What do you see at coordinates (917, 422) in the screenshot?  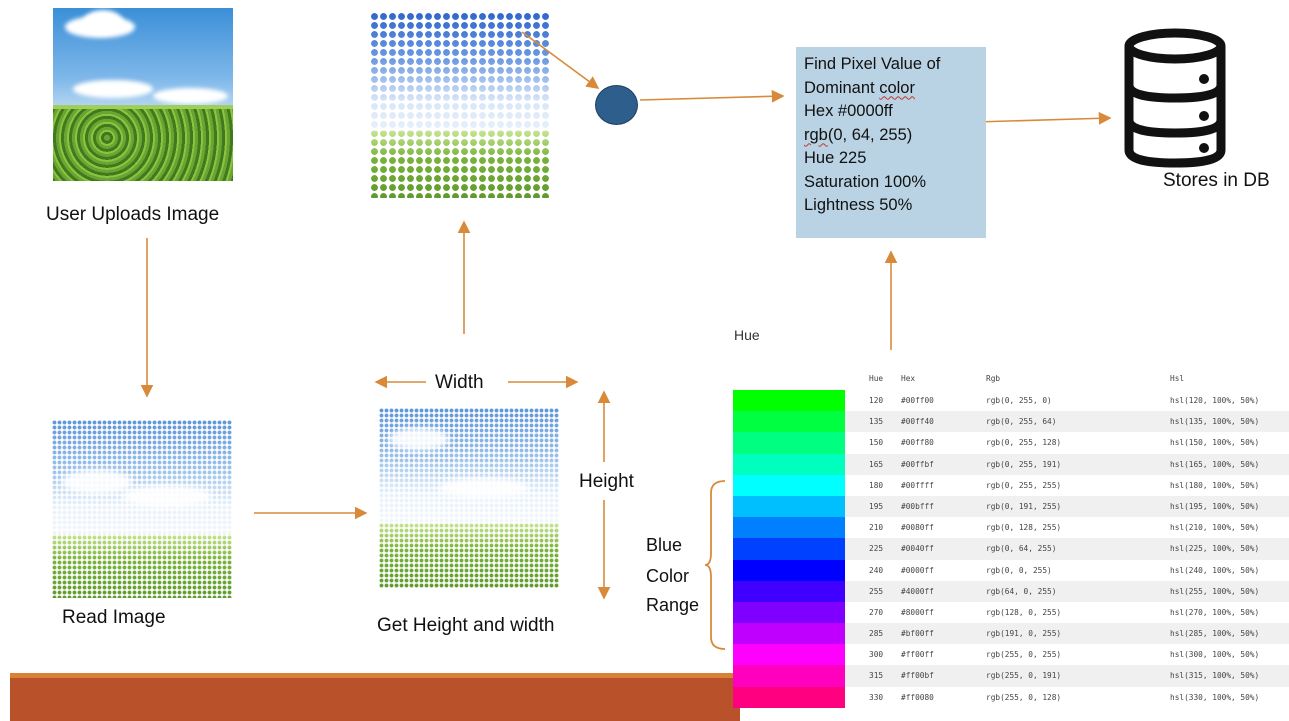 I see `cell-hex: #00ff40` at bounding box center [917, 422].